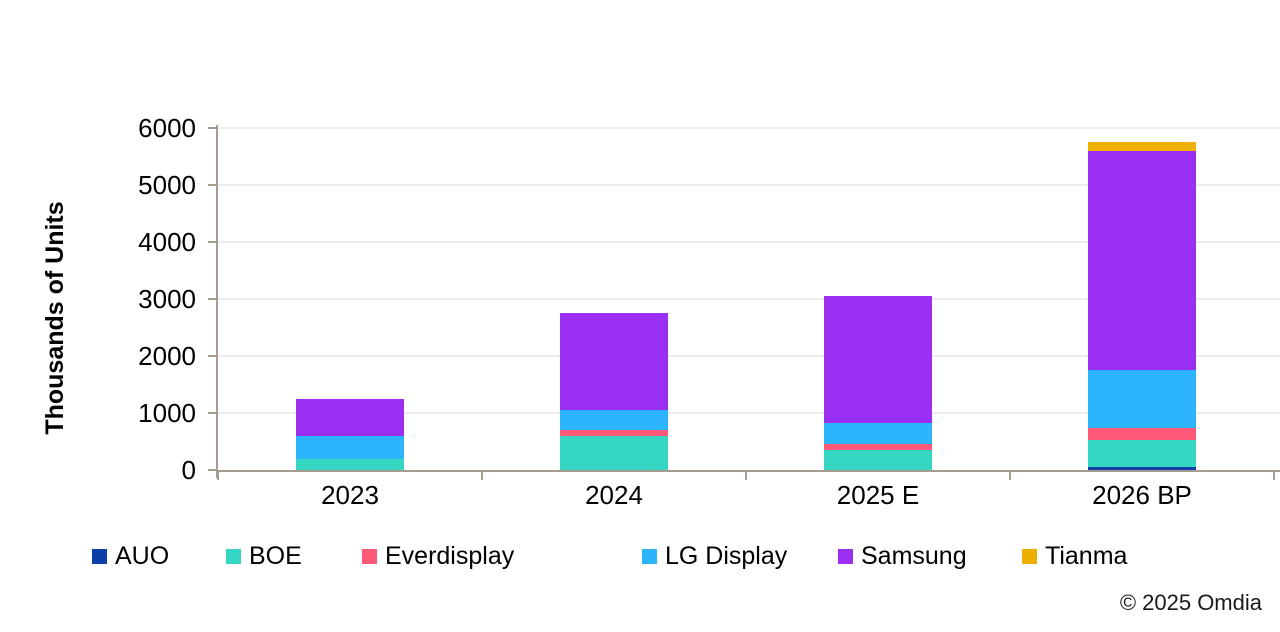  What do you see at coordinates (640, 556) in the screenshot?
I see `legend: AUO BOE Everdisplay LG Display Samsung Tianma` at bounding box center [640, 556].